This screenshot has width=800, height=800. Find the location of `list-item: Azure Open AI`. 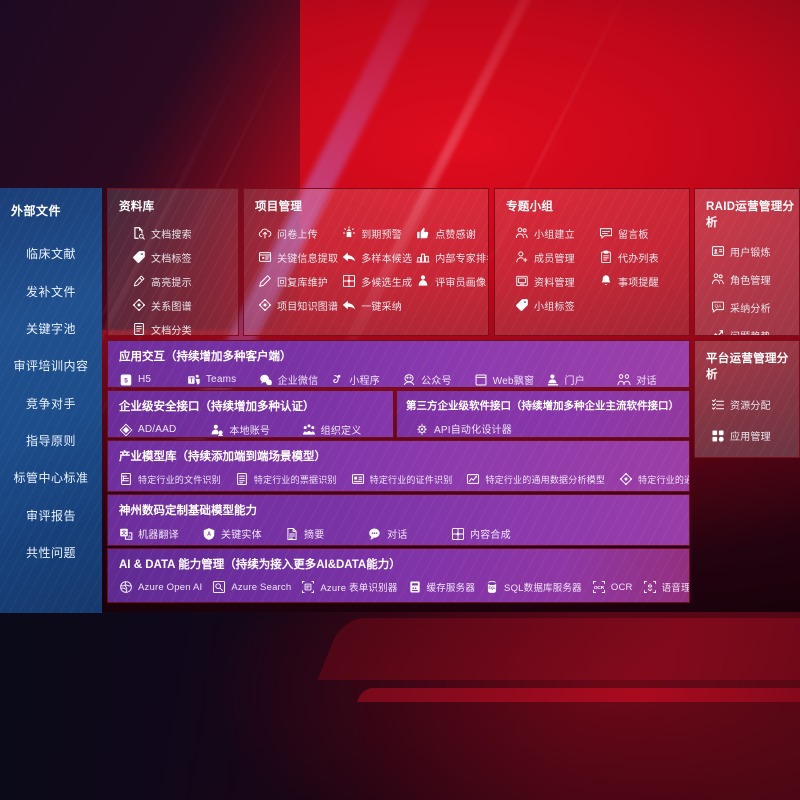

list-item: Azure Open AI is located at coordinates (160, 587).